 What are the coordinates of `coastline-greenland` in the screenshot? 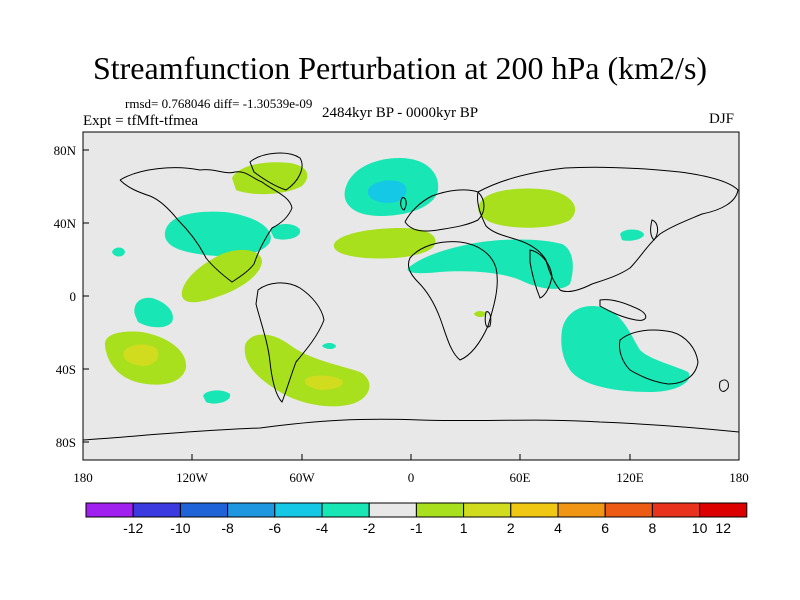 It's located at (276, 171).